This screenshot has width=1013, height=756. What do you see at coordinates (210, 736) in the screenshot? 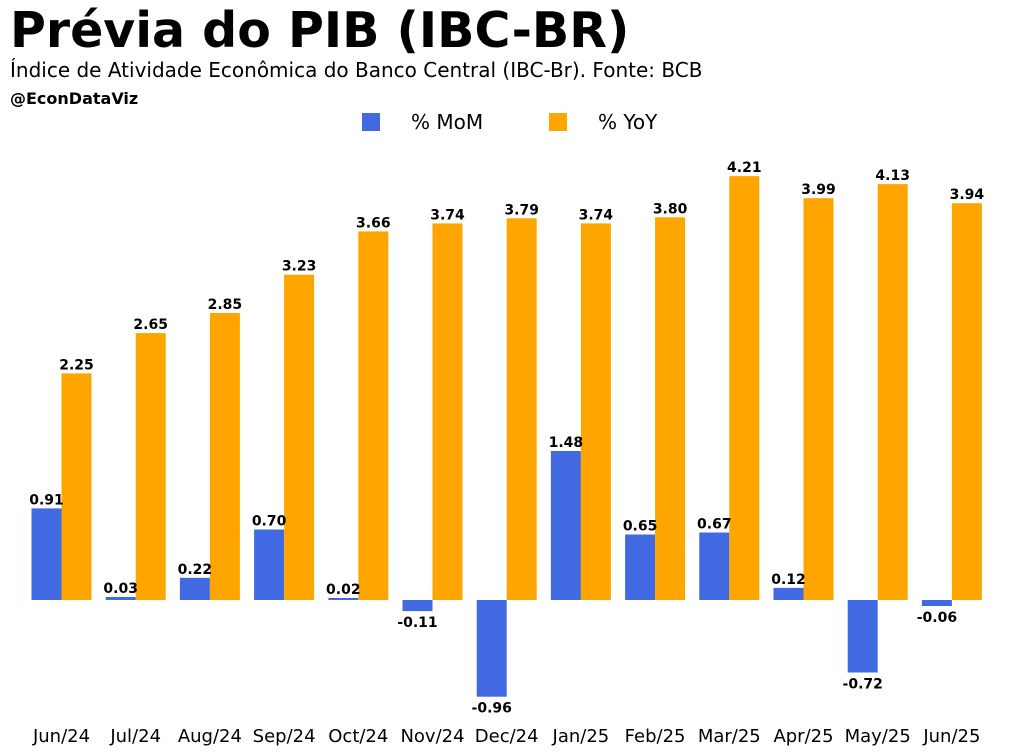
I see `x-tick-label: Aug/24` at bounding box center [210, 736].